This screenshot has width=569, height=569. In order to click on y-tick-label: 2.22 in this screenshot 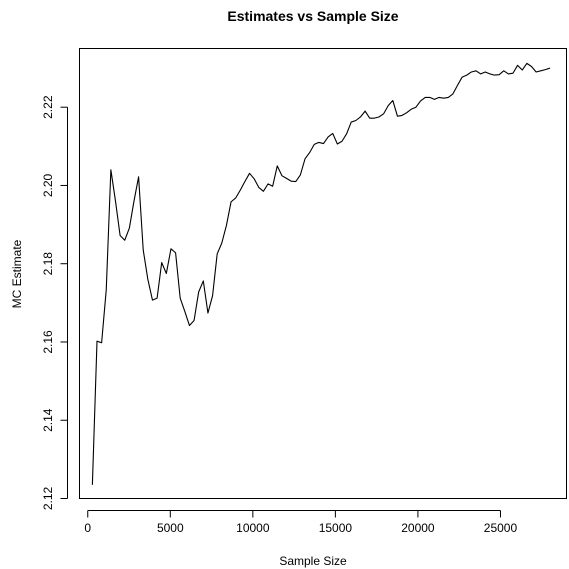, I will do `click(48, 107)`.